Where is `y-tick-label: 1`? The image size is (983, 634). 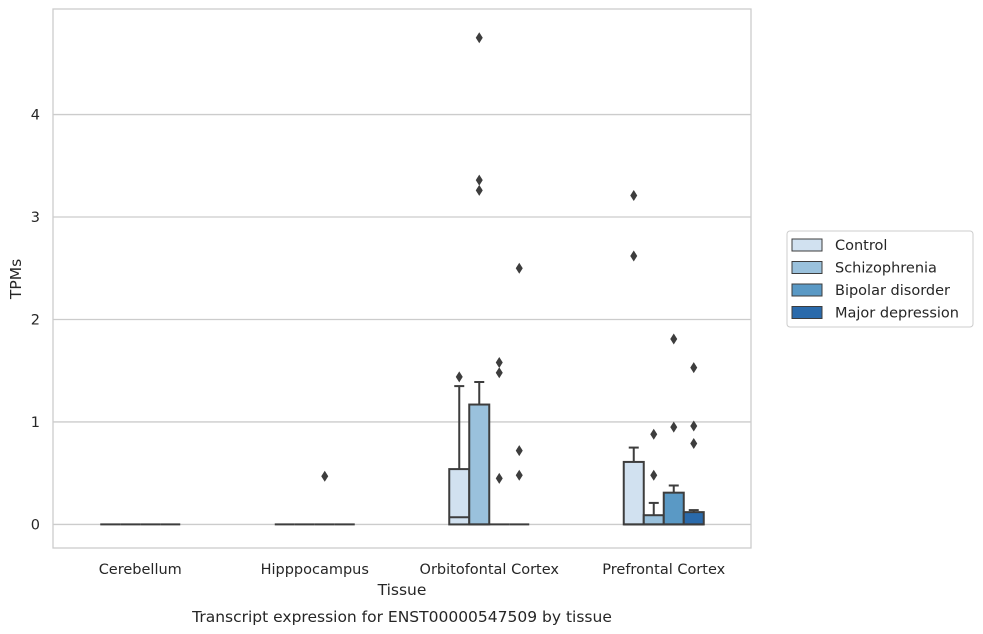 y-tick-label: 1 is located at coordinates (35, 423).